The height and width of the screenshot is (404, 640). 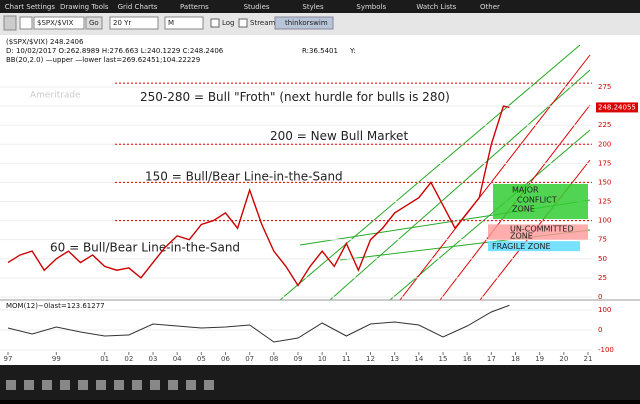 I want to click on ratio: R:36.5401, so click(x=320, y=51).